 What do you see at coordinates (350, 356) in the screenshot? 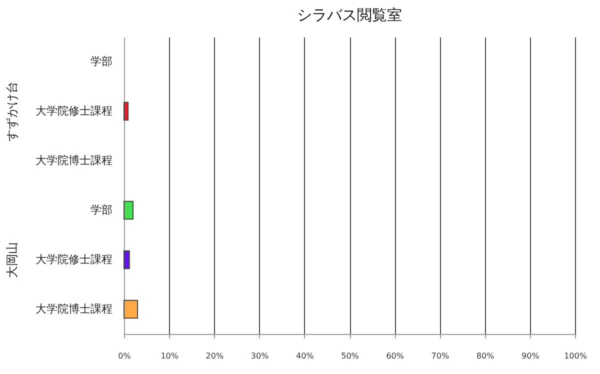
I see `x-tick-label: 50%` at bounding box center [350, 356].